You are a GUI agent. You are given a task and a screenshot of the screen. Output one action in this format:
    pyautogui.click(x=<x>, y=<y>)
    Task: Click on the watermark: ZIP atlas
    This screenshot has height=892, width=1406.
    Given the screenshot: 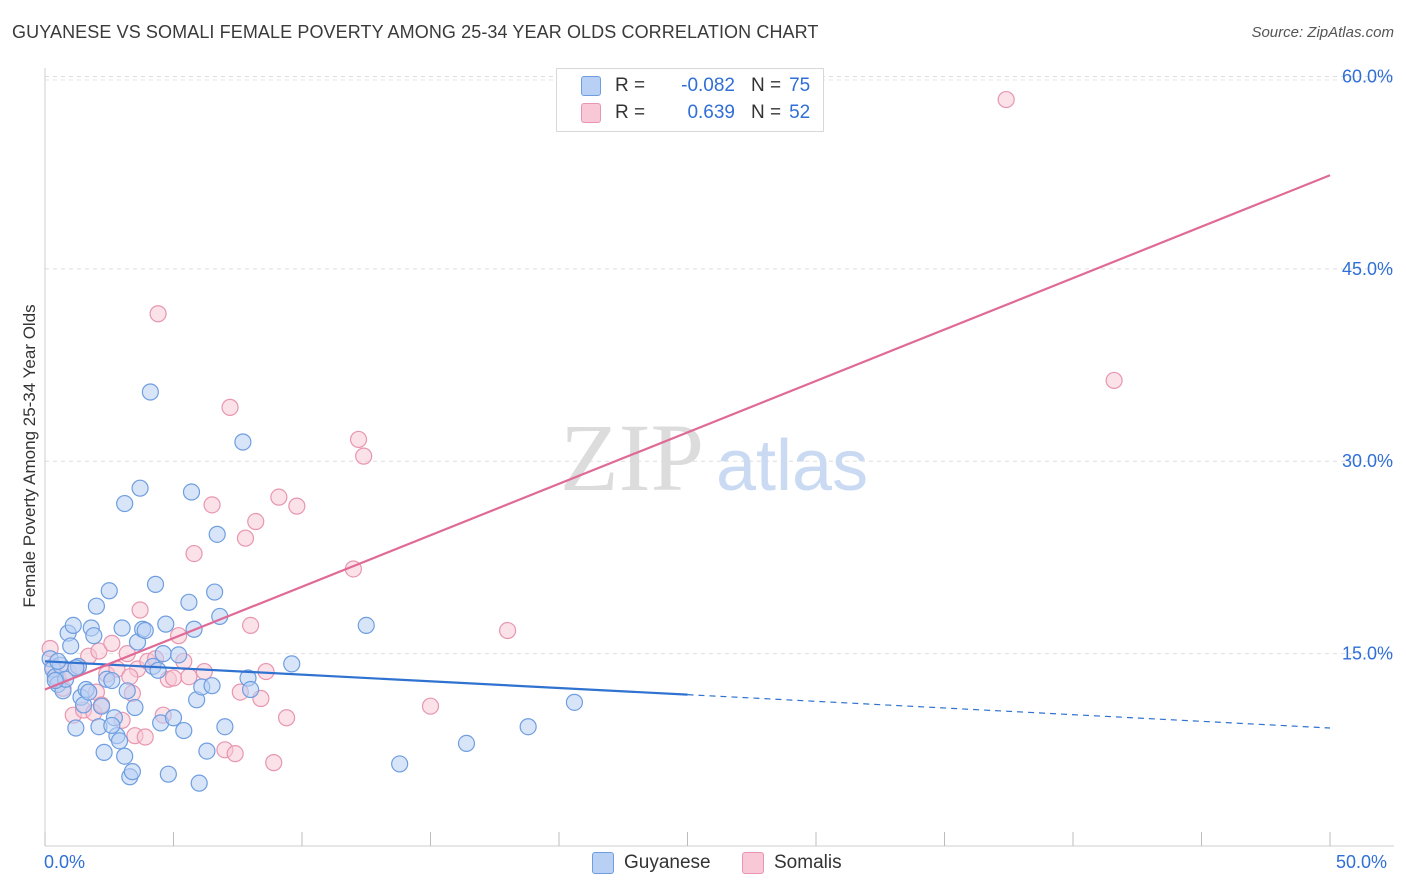 What is the action you would take?
    pyautogui.click(x=714, y=457)
    